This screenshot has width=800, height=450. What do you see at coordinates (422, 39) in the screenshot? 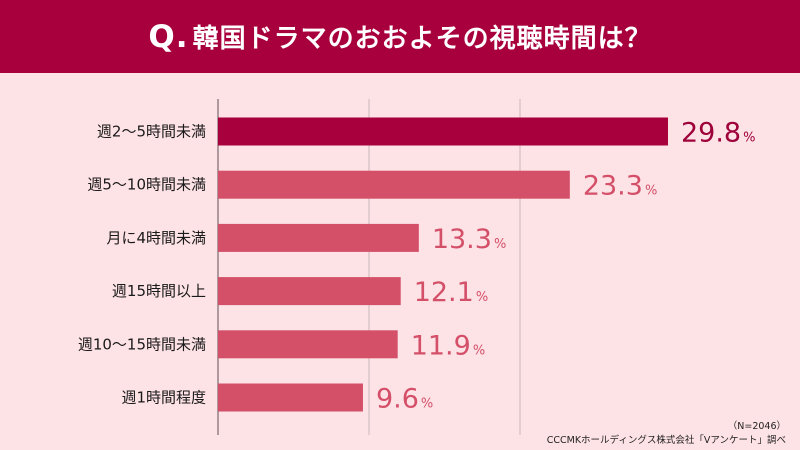
I see `page-title: 韓国ドラマのおおよその視聴時間は？` at bounding box center [422, 39].